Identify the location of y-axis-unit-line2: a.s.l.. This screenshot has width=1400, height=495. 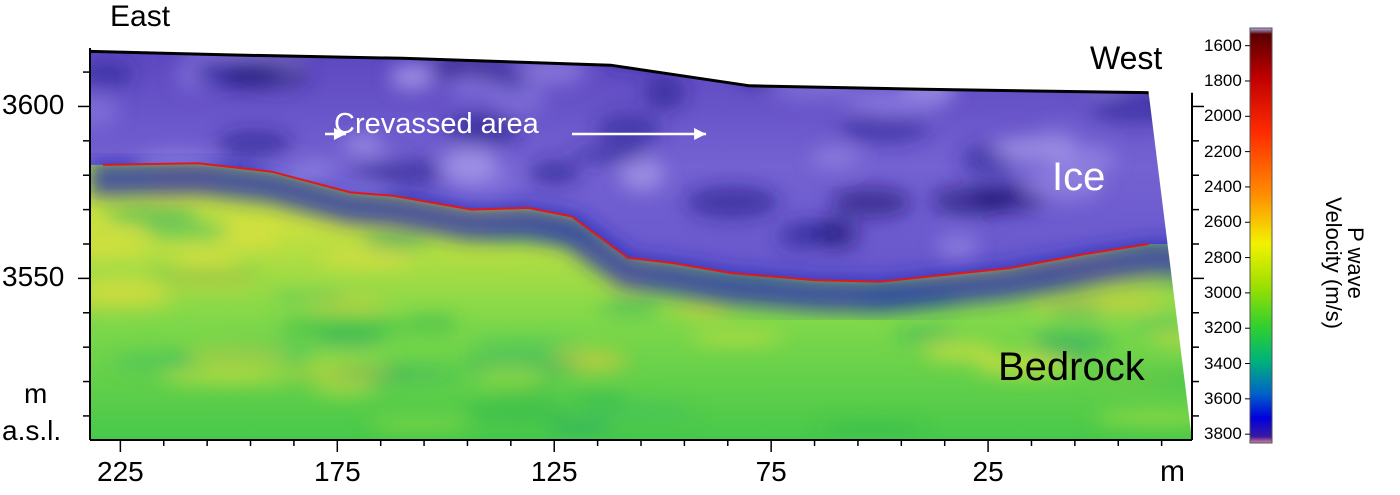
(32, 430).